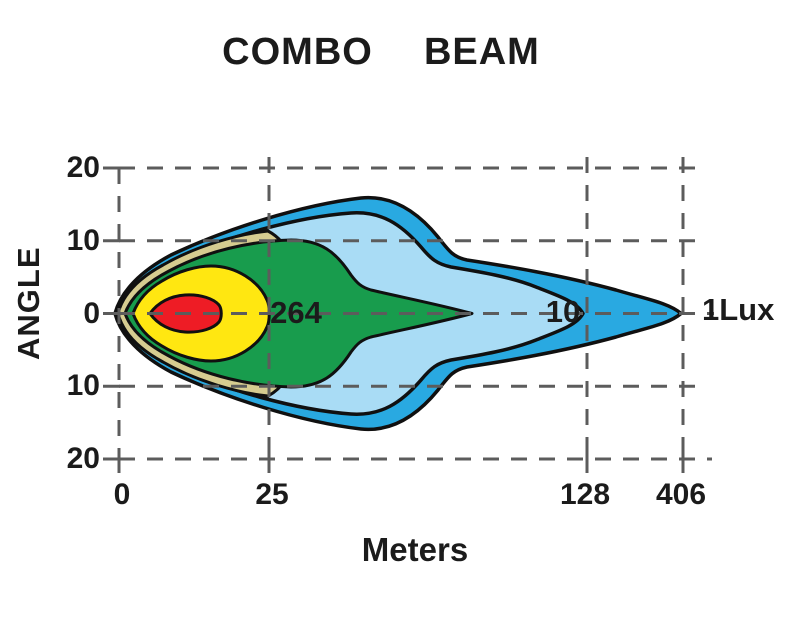  I want to click on zone-label-1lux: 1Lux, so click(738, 309).